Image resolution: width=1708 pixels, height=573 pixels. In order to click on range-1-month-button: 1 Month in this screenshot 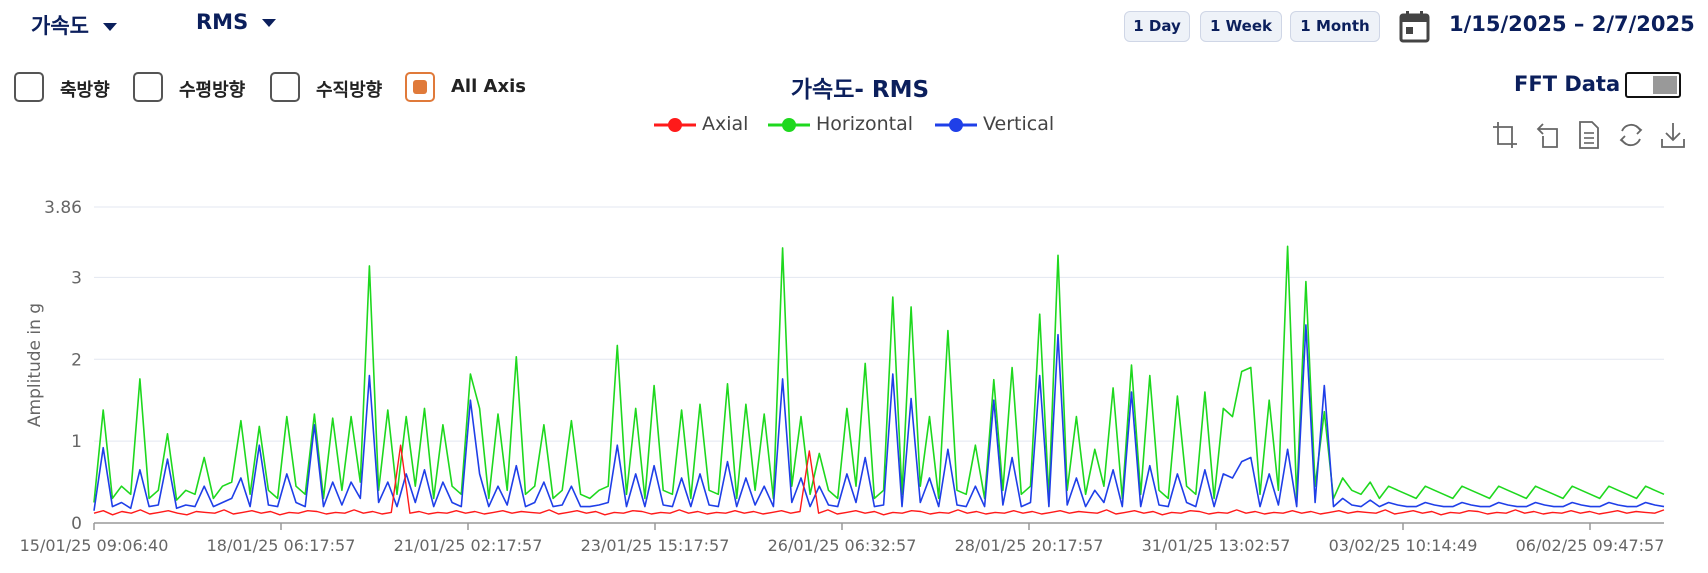, I will do `click(1335, 26)`.